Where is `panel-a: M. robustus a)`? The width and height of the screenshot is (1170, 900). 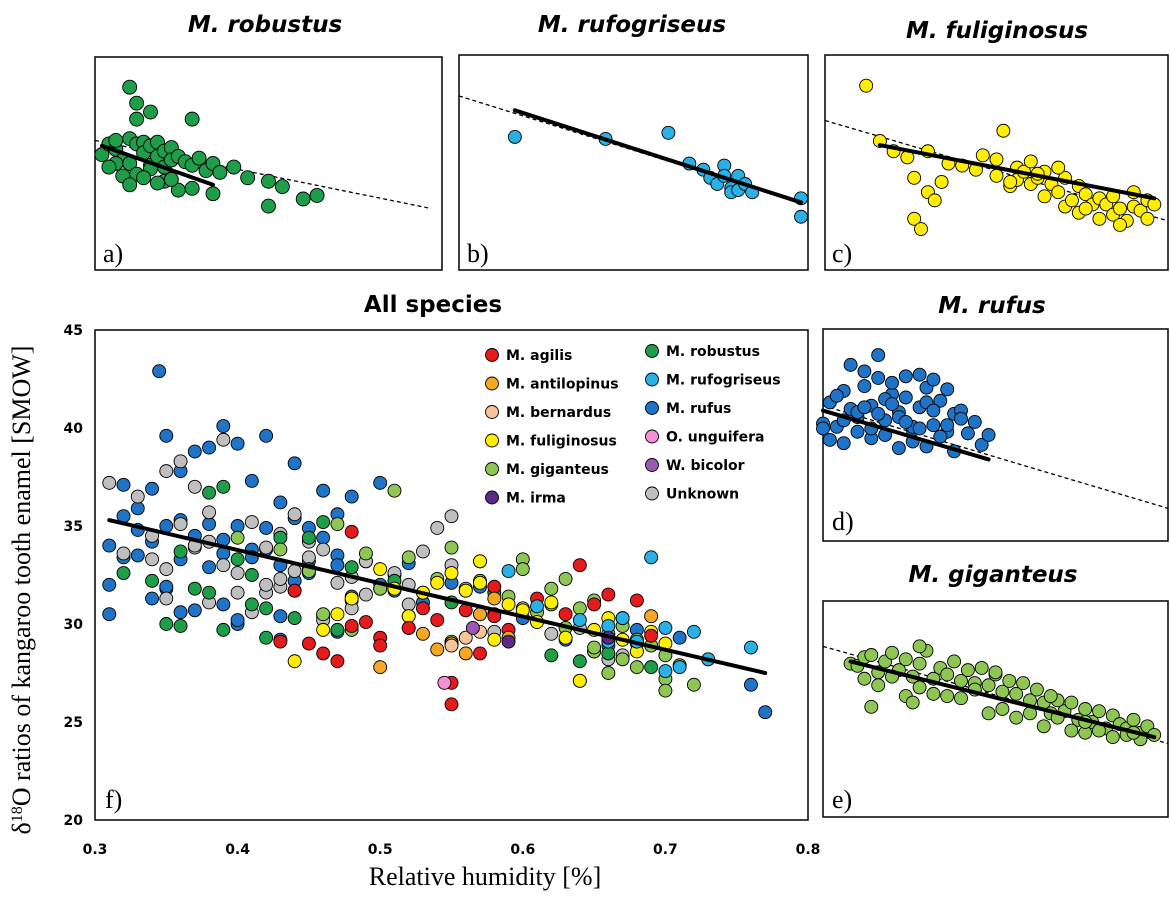 panel-a: M. robustus a) is located at coordinates (268, 141).